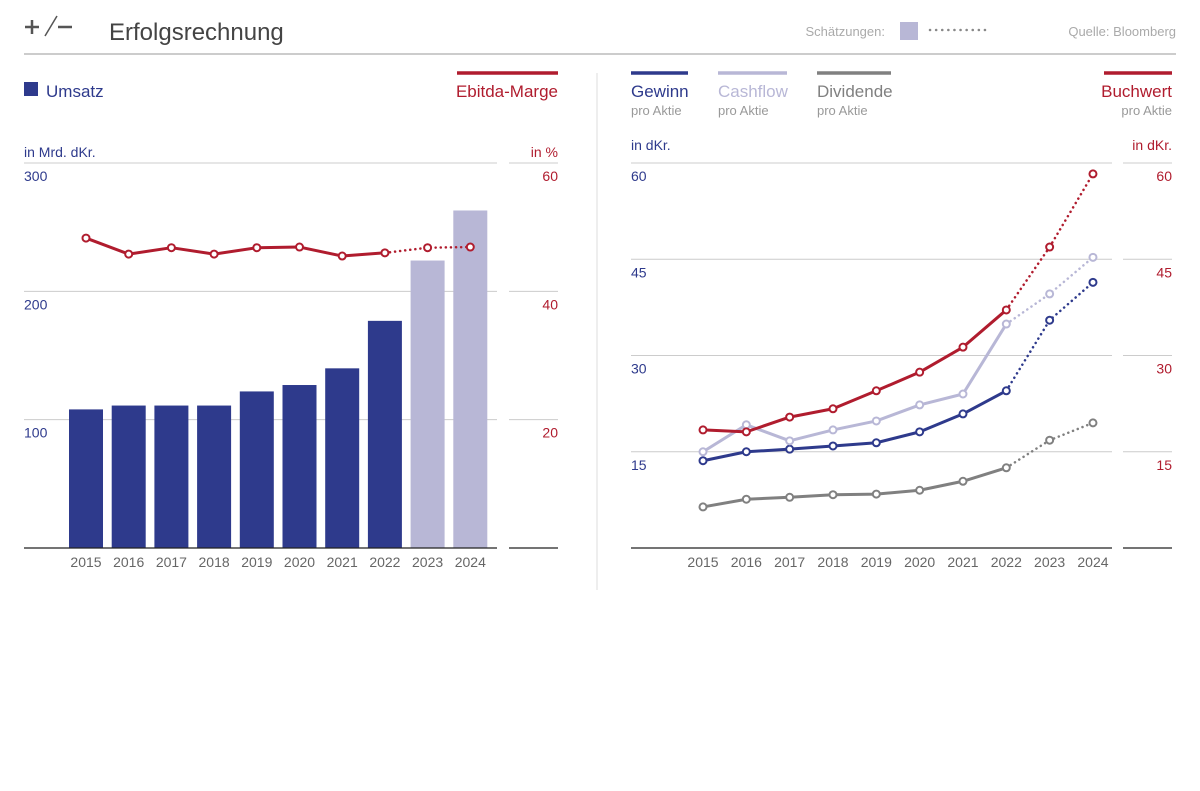 The image size is (1200, 791). I want to click on y-tick-label: 300, so click(36, 176).